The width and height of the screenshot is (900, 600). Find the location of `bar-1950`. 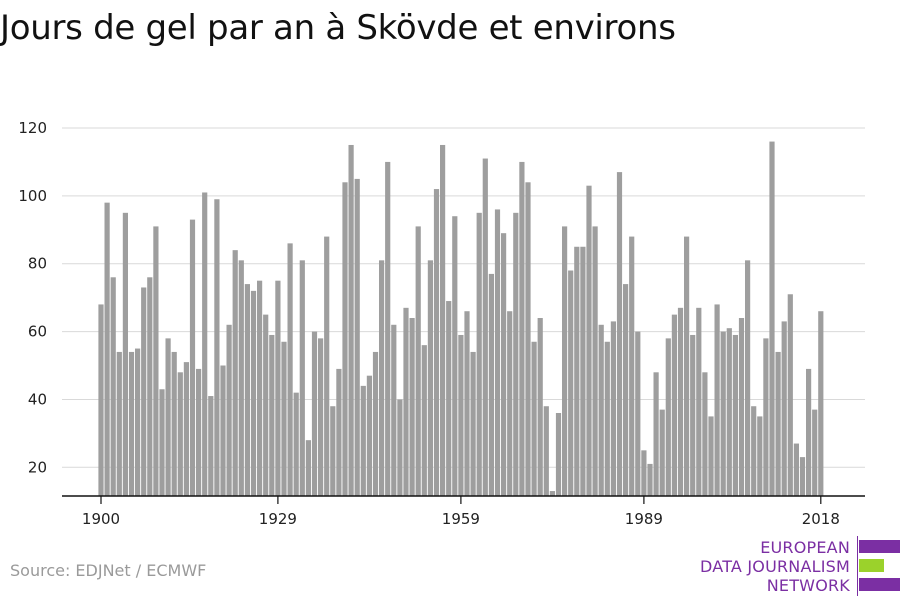

bar-1950 is located at coordinates (406, 401).